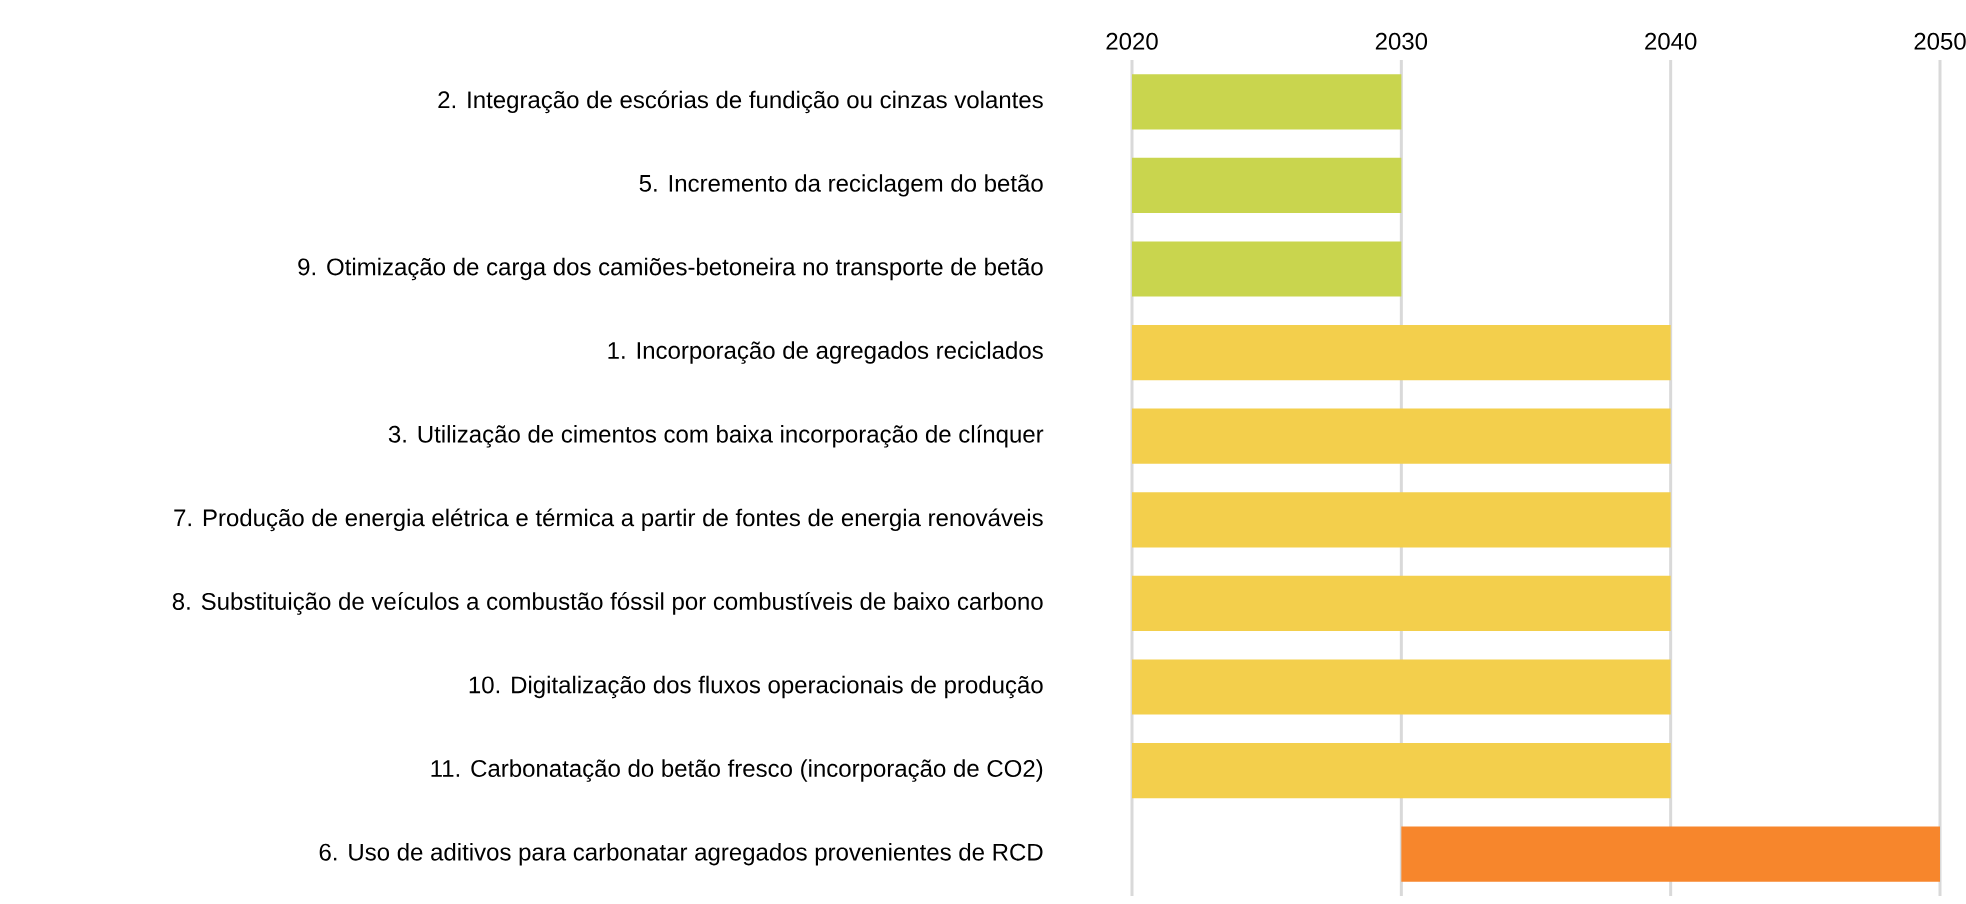  Describe the element at coordinates (756, 687) in the screenshot. I see `y-tick-label: 10. Digitalização dos fluxos operacionais de produção` at that location.